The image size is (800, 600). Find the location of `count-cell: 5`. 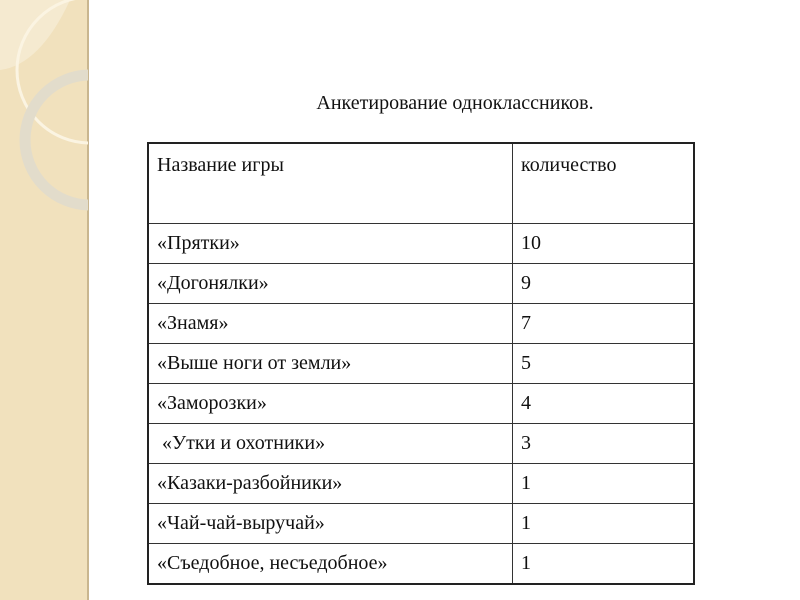

count-cell: 5 is located at coordinates (603, 363).